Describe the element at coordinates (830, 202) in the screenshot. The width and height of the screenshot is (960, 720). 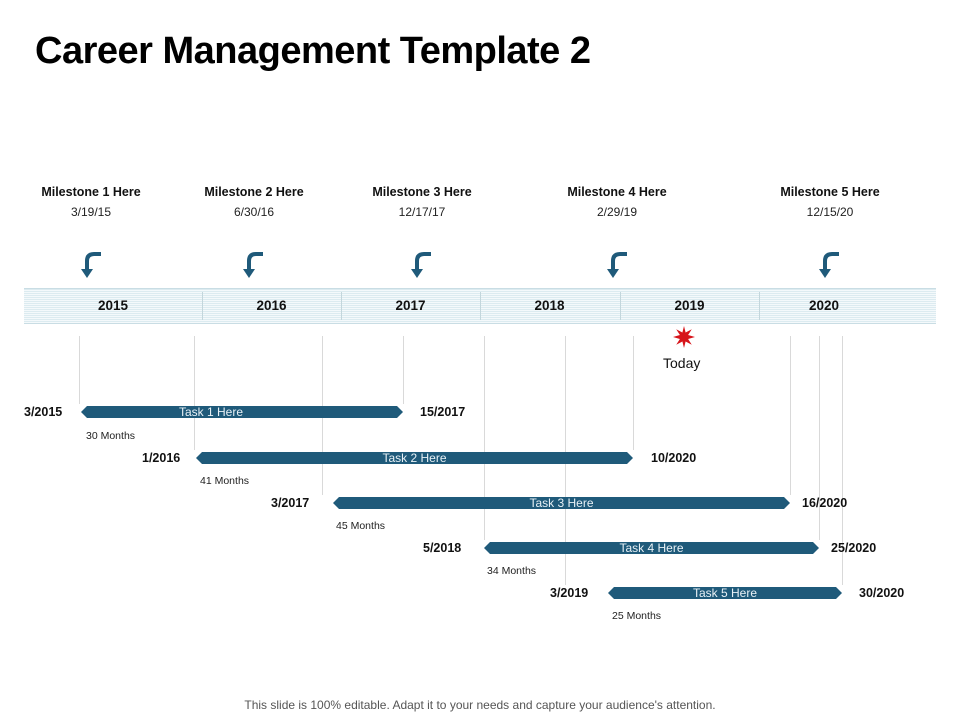
I see `milestone-5: Milestone 5 Here 12/15/20` at that location.